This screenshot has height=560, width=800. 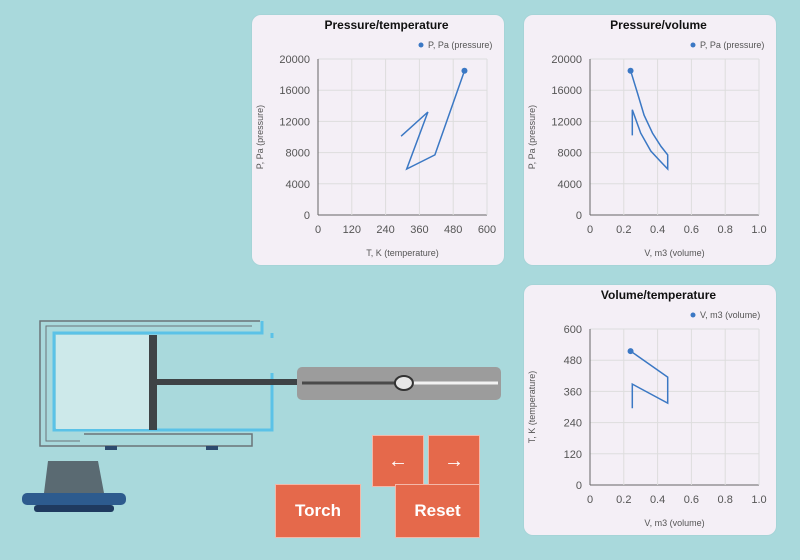 I want to click on move-right-button: →, so click(x=454, y=461).